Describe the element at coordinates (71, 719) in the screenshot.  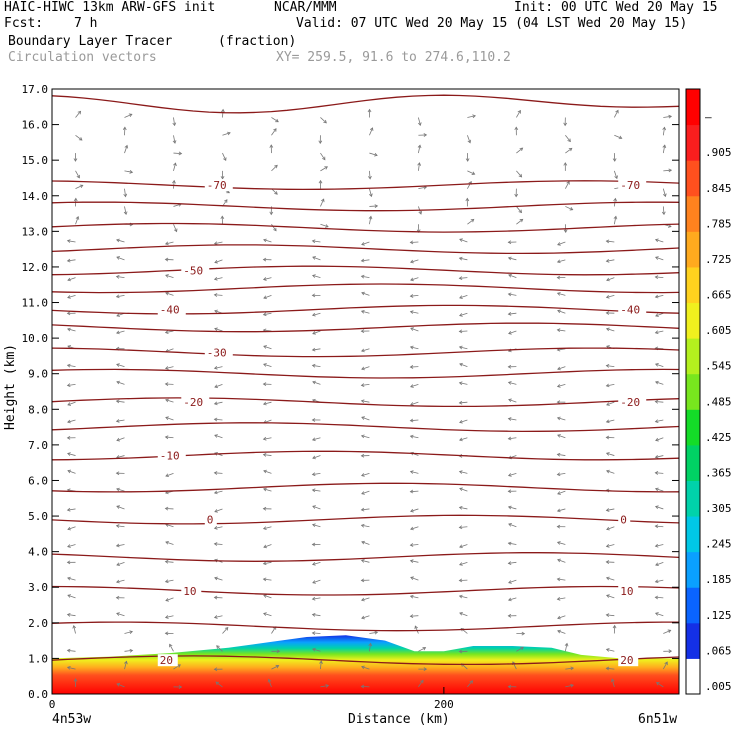
I see `start-location-label: 4n53w` at that location.